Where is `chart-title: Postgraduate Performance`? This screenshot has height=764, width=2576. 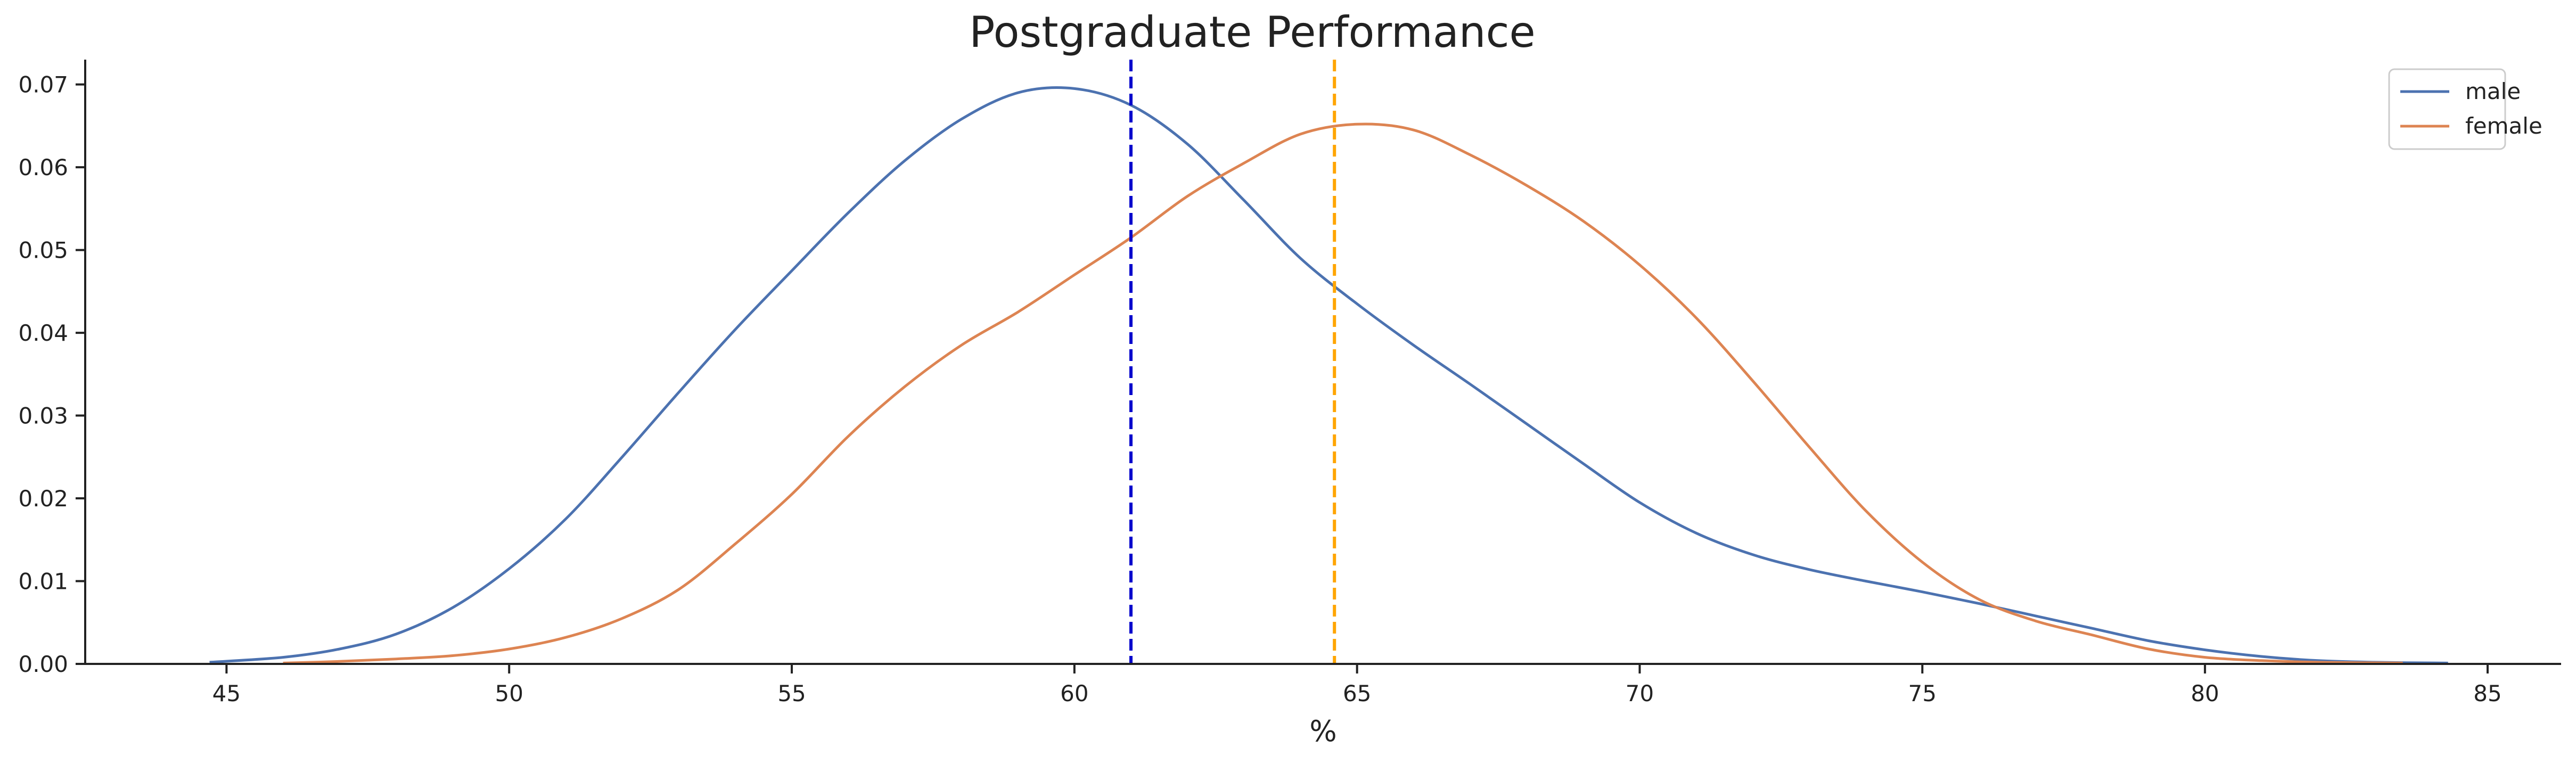 chart-title: Postgraduate Performance is located at coordinates (1252, 32).